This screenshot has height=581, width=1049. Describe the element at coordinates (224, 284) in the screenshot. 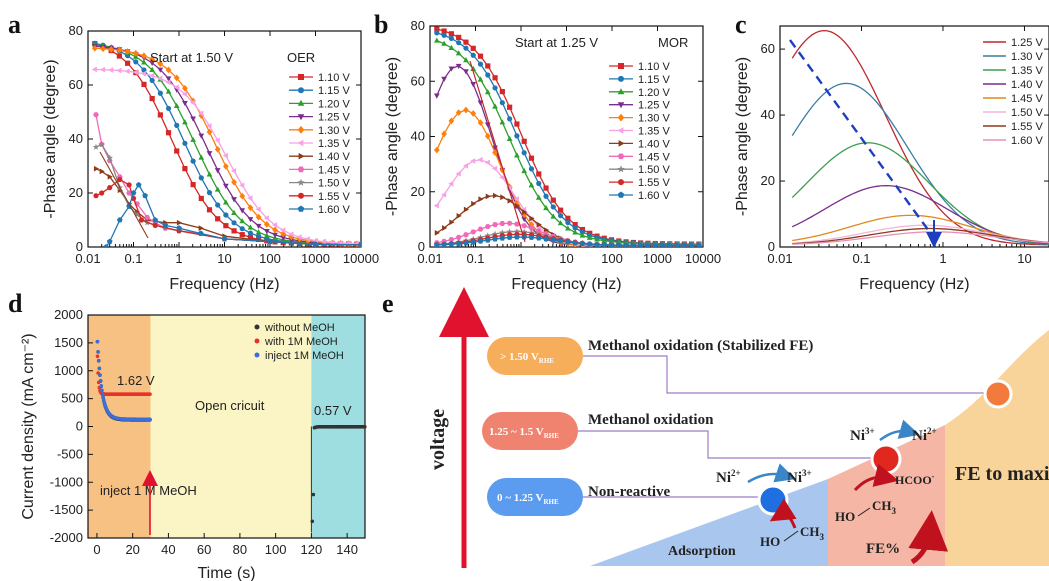

I see `x-axis-label: Frequency (Hz)` at that location.